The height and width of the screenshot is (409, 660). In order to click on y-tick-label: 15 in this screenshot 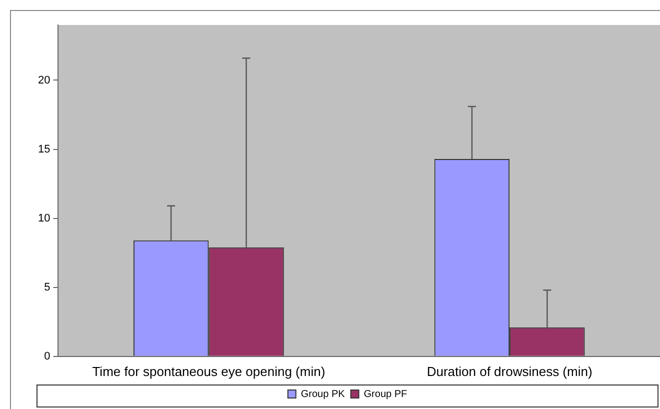, I will do `click(44, 149)`.